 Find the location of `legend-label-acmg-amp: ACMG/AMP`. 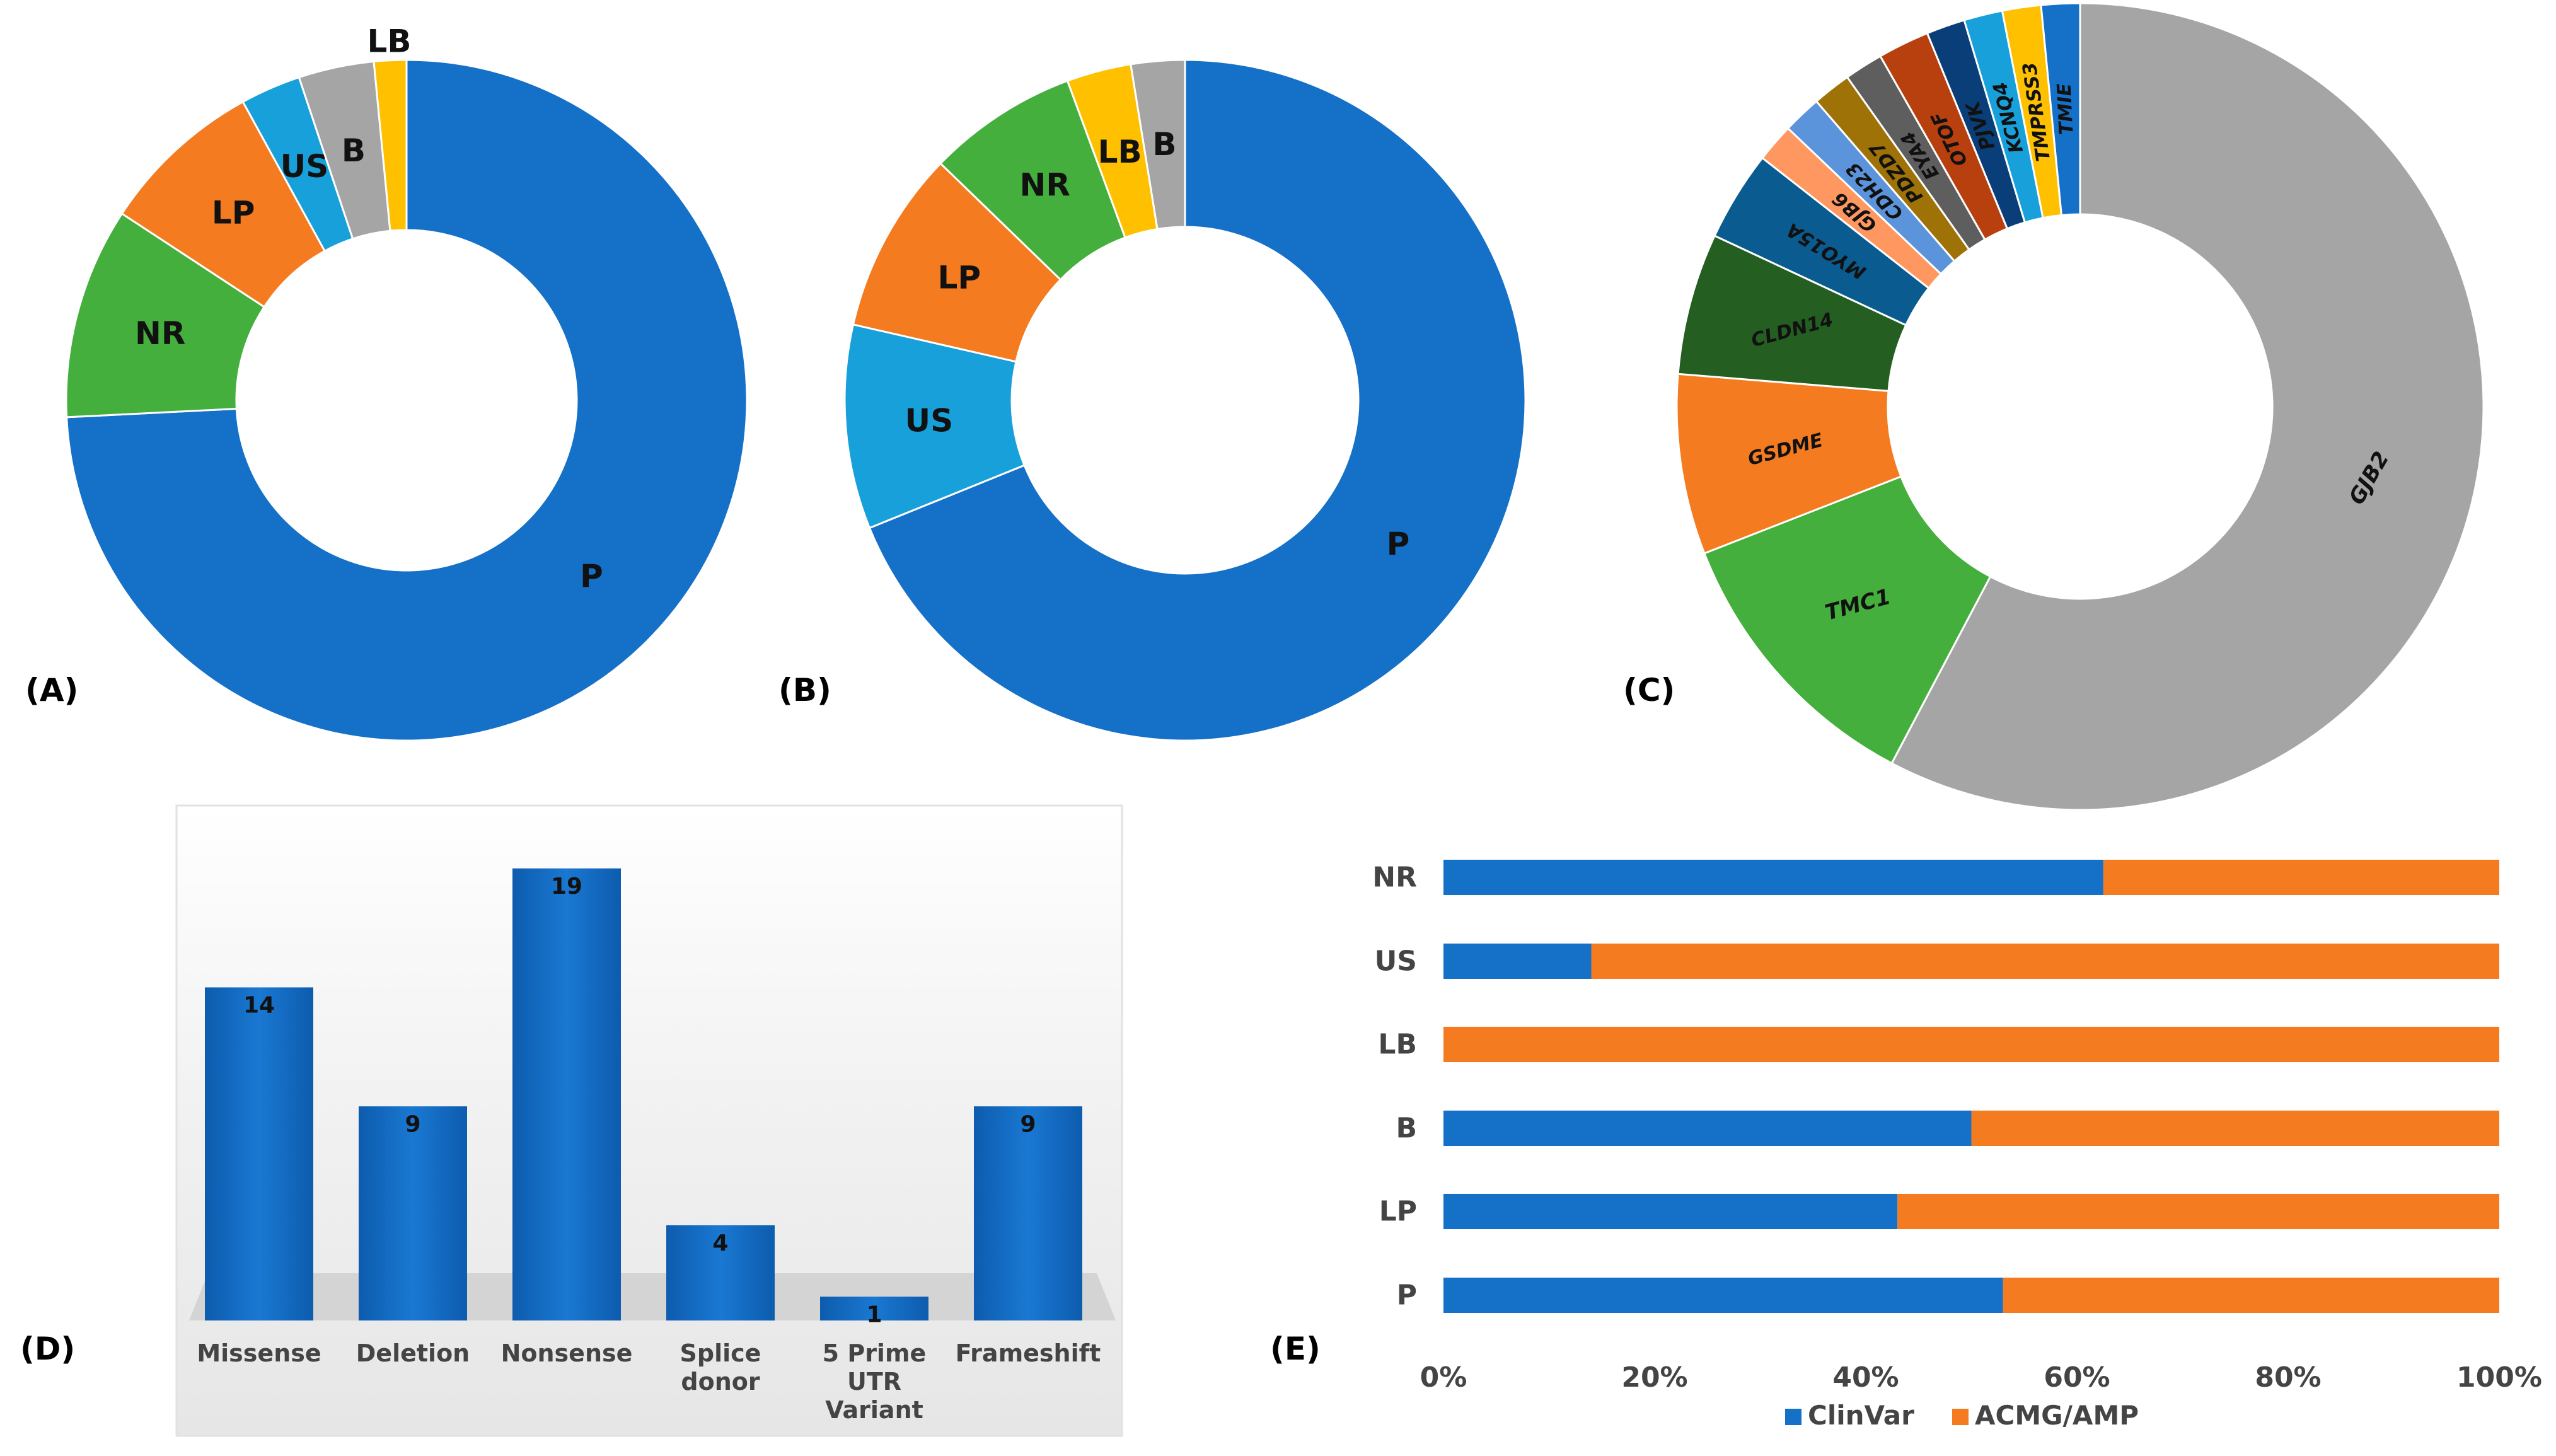

legend-label-acmg-amp: ACMG/AMP is located at coordinates (2057, 1415).